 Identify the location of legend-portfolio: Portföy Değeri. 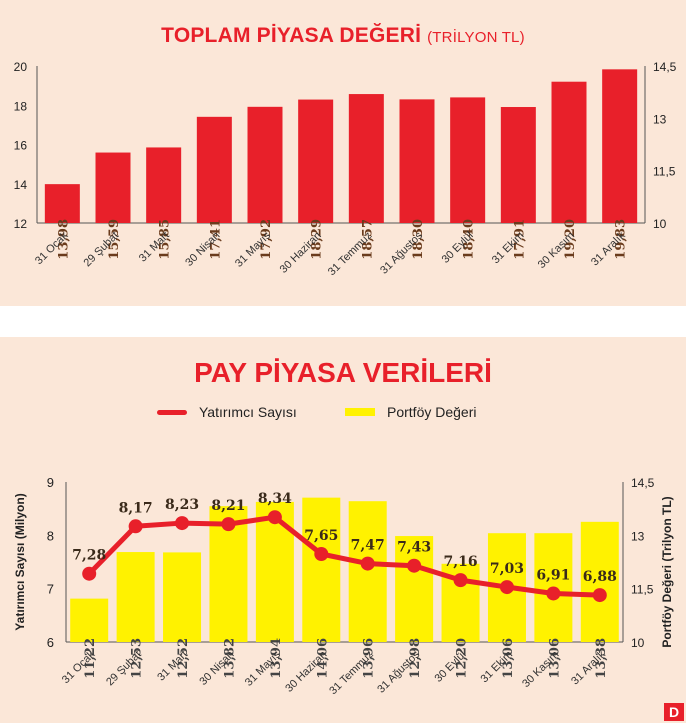
(410, 412).